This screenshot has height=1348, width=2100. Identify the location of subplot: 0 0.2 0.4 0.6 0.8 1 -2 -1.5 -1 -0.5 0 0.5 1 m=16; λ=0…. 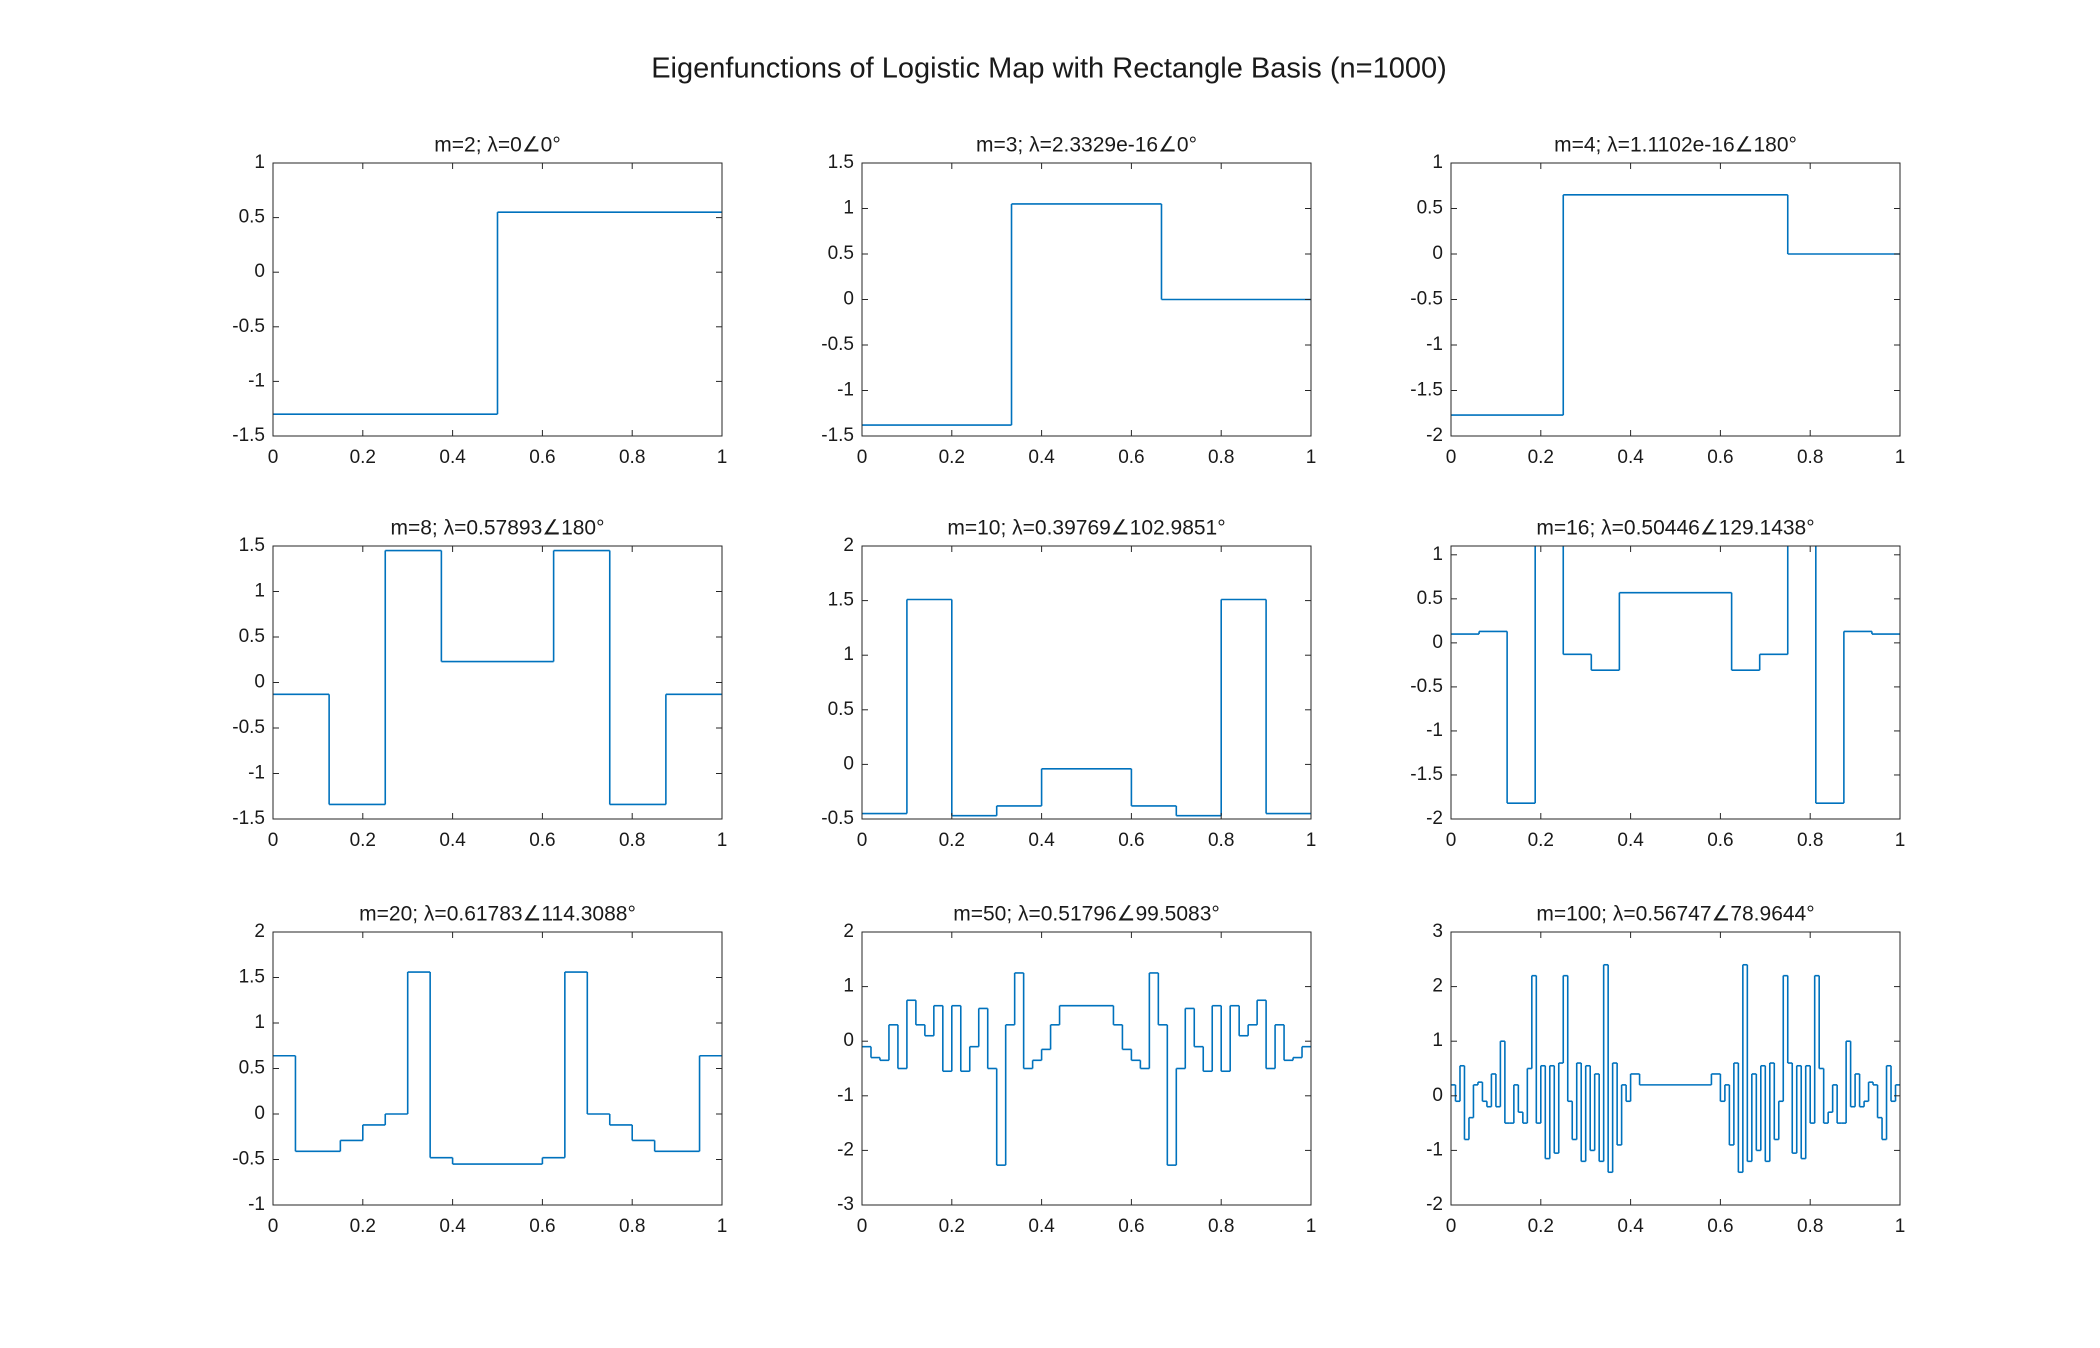
(1657, 684).